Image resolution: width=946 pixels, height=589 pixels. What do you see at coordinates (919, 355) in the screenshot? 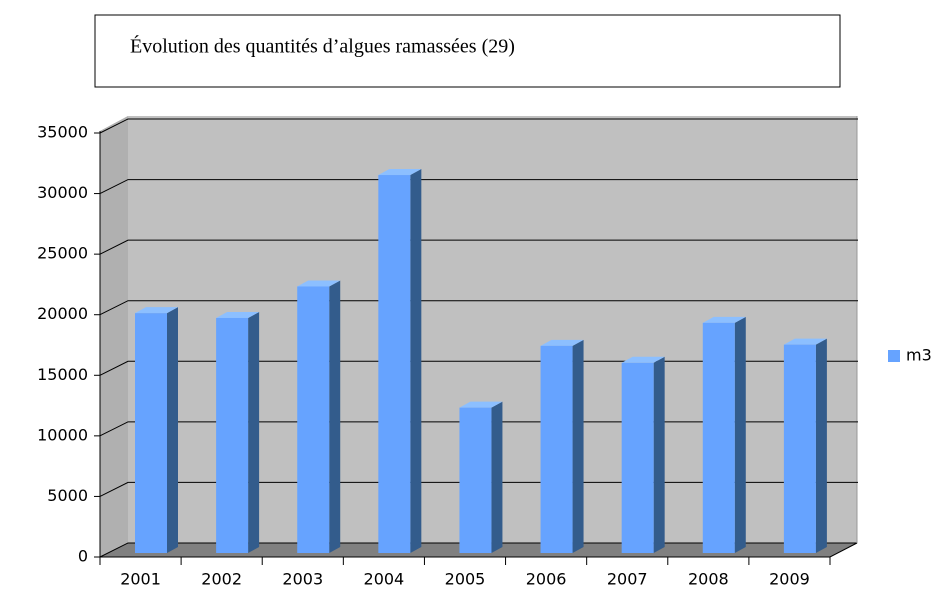
I see `legend-label: m3` at bounding box center [919, 355].